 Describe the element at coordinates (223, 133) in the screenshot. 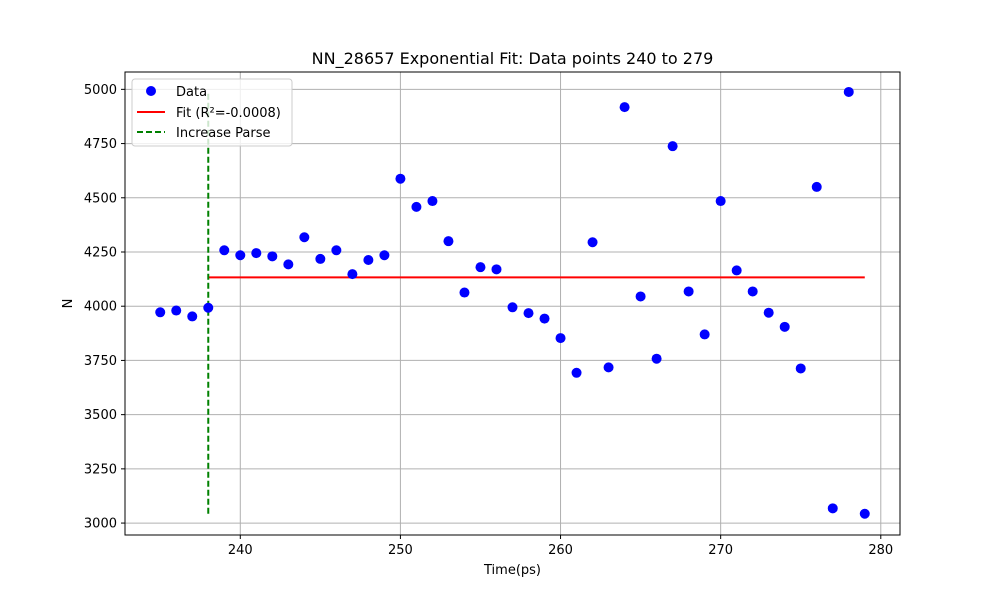

I see `legend-increase-label: Increase Parse` at that location.